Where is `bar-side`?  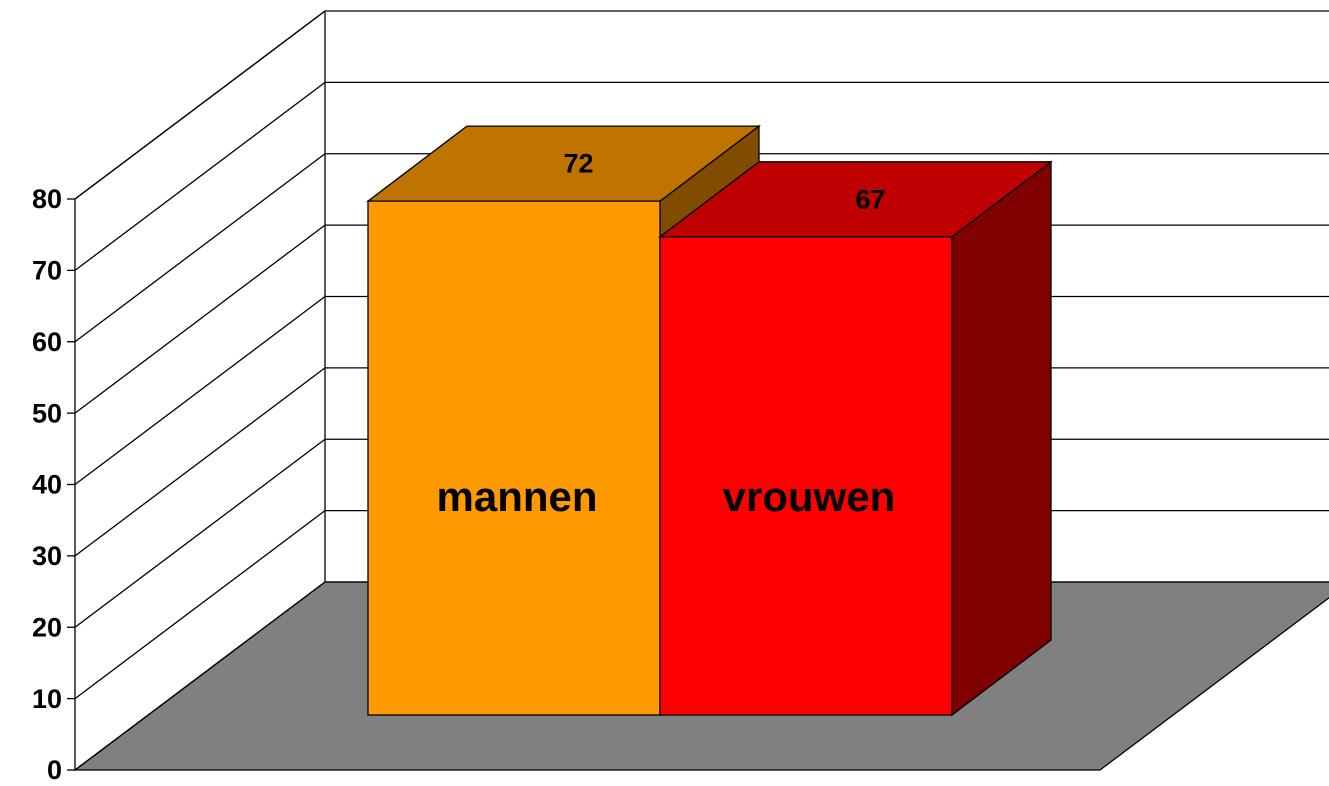
bar-side is located at coordinates (1001, 438).